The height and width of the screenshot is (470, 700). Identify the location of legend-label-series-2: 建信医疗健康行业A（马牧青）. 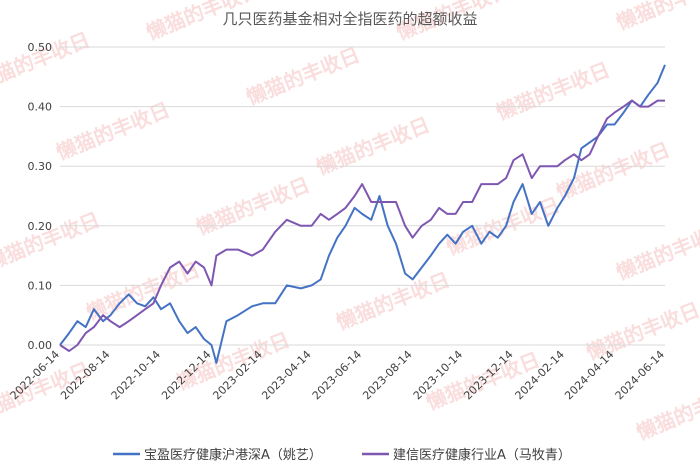
(482, 455).